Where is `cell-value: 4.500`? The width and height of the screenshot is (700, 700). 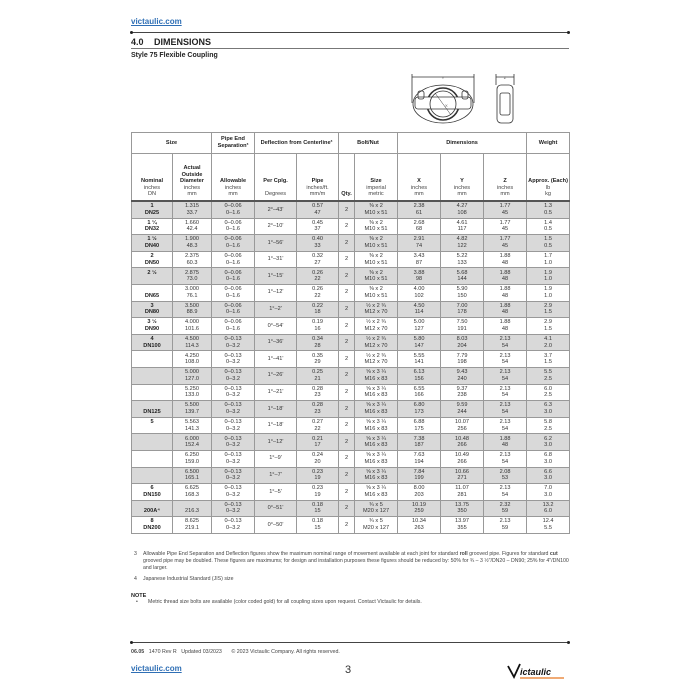
cell-value: 4.500 is located at coordinates (192, 338).